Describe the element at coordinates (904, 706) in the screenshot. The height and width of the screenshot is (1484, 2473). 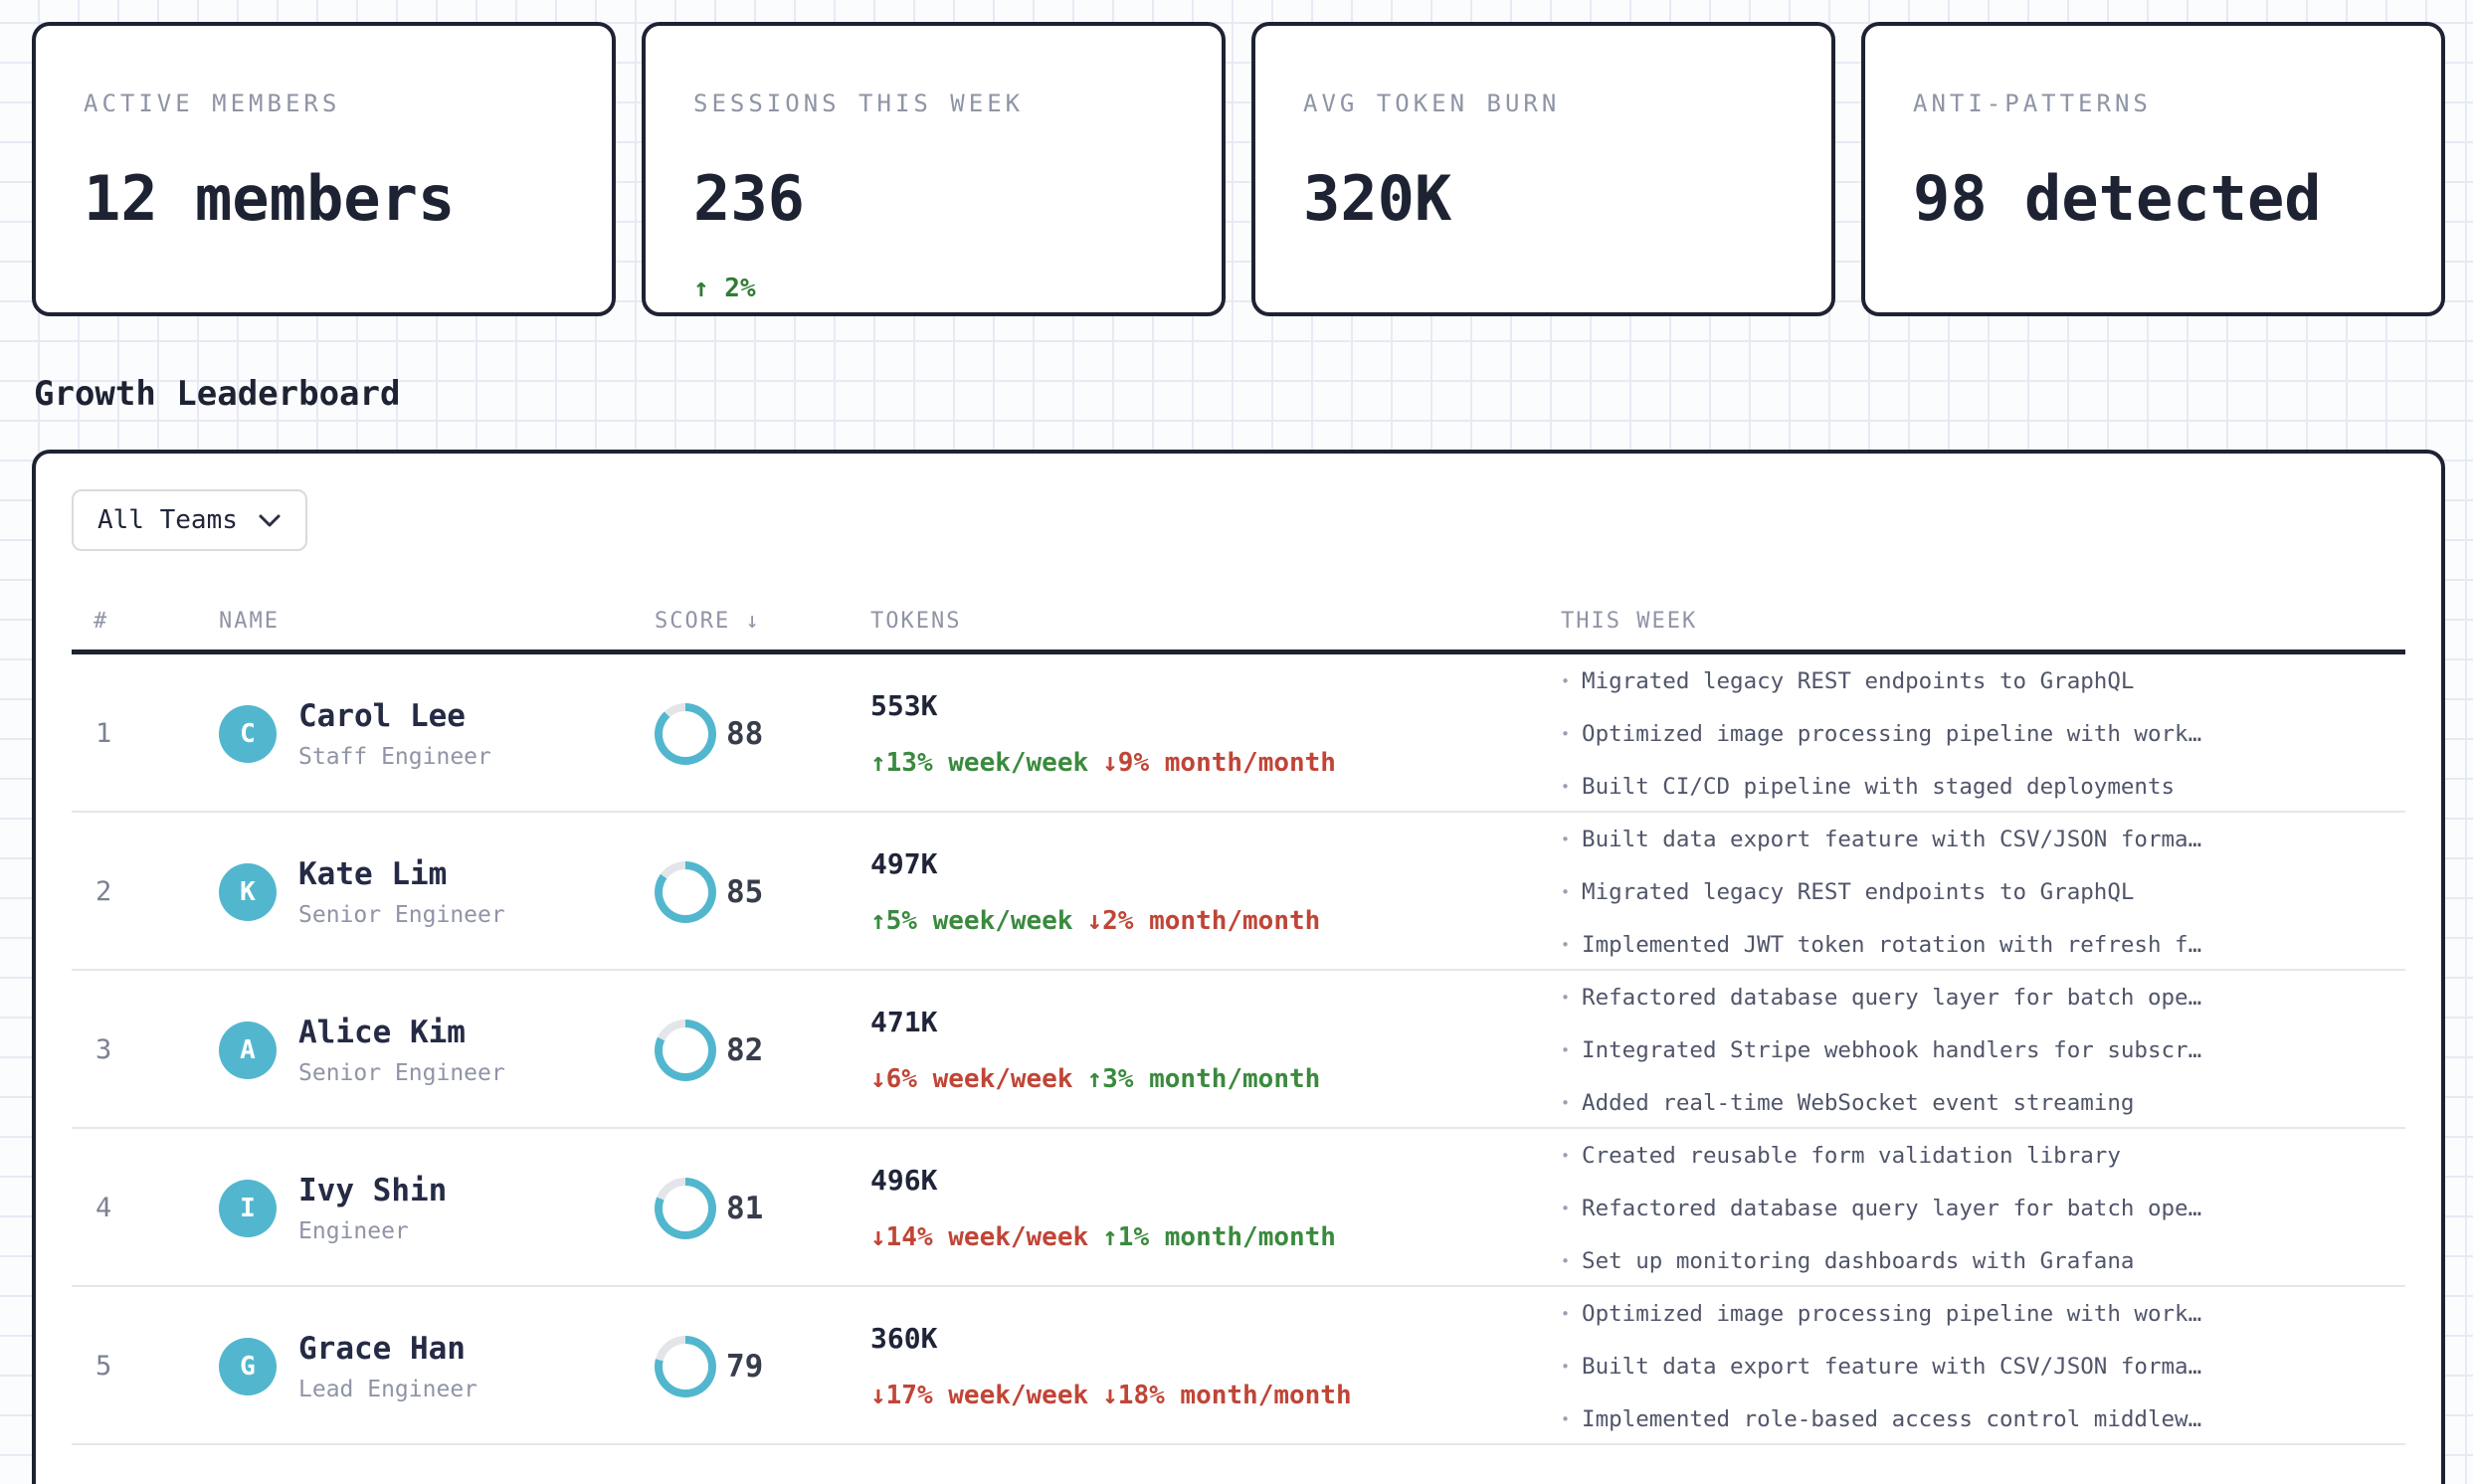
I see `tokens-value: 553K` at that location.